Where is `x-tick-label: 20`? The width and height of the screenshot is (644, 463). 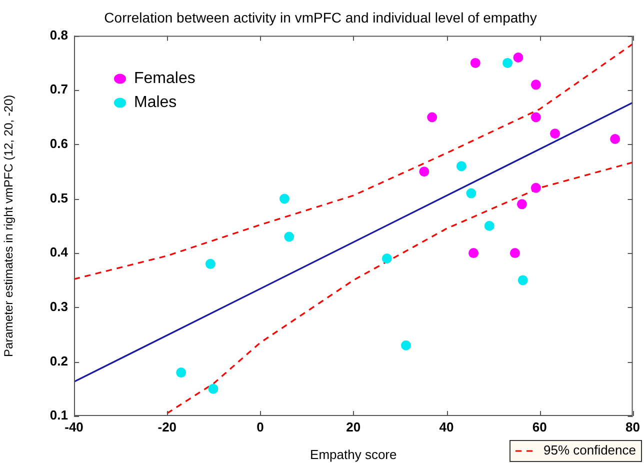
x-tick-label: 20 is located at coordinates (353, 426).